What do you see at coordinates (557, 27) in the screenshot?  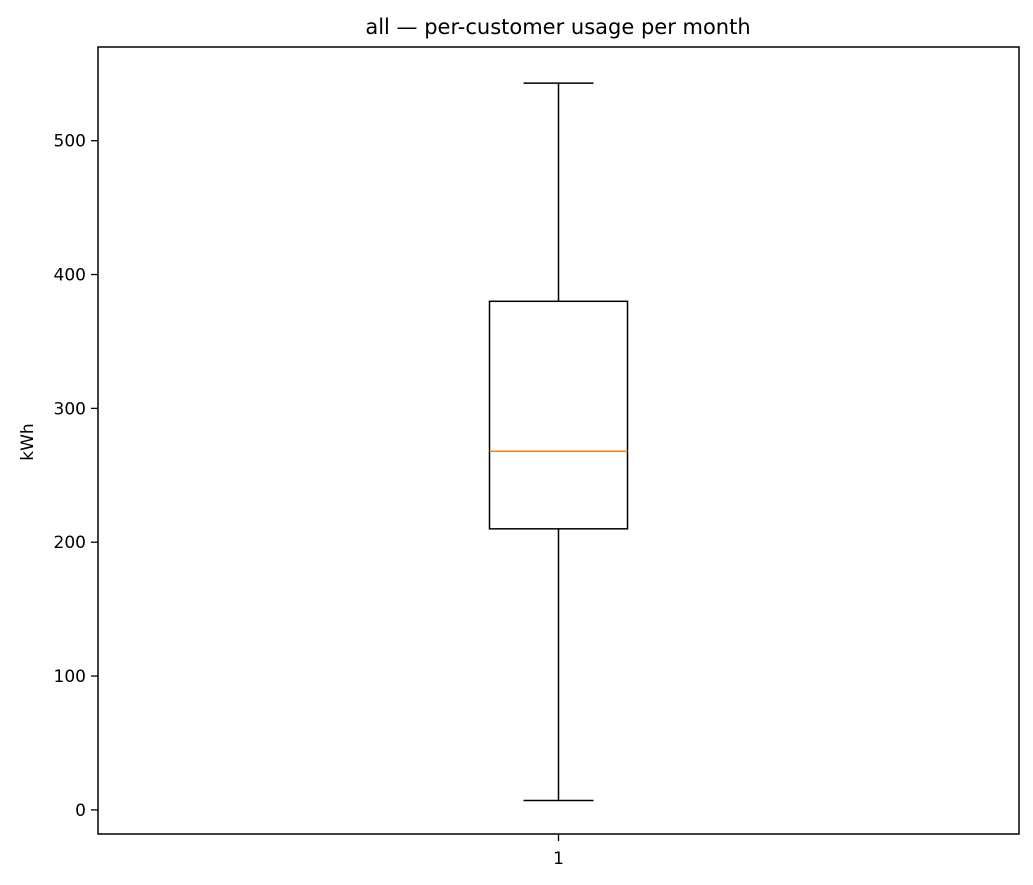 I see `chart-title: all — per-customer usage per month` at bounding box center [557, 27].